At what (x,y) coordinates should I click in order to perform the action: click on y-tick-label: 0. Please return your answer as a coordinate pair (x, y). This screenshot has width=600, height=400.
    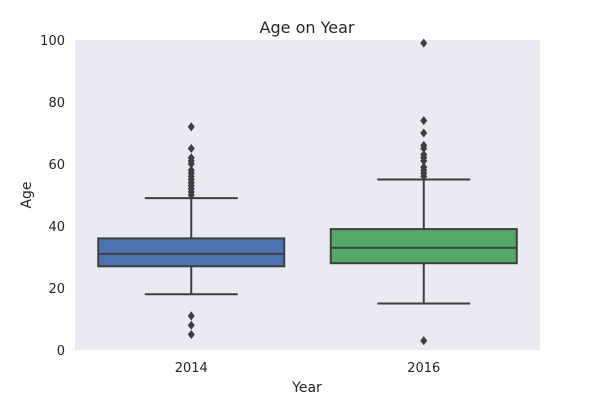
    Looking at the image, I should click on (61, 351).